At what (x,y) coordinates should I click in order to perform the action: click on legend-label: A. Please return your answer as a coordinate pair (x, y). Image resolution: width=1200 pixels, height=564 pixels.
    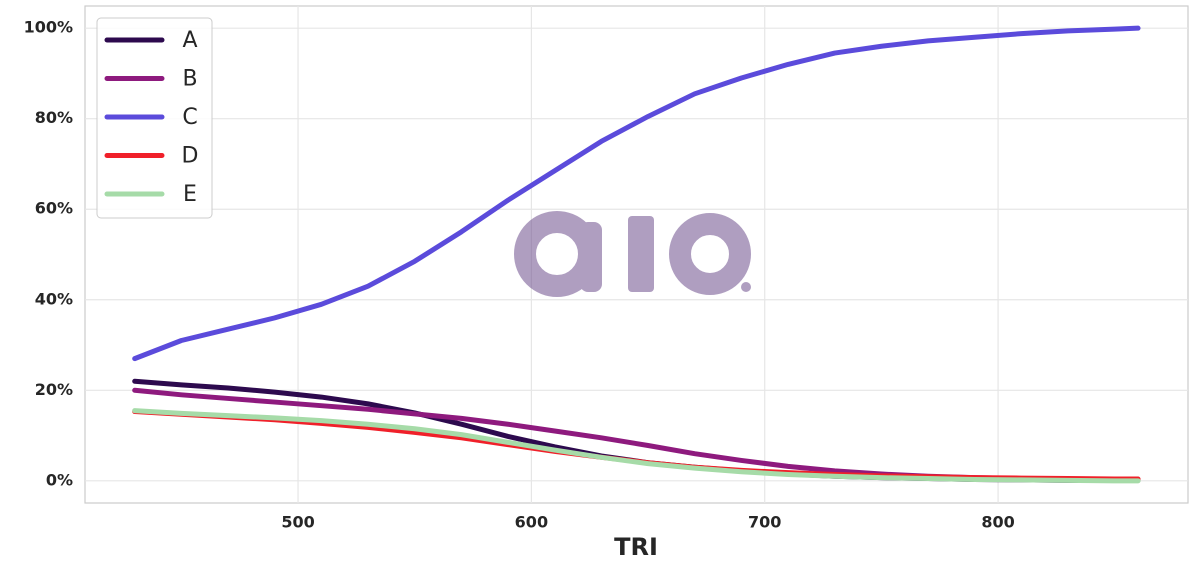
    Looking at the image, I should click on (189, 40).